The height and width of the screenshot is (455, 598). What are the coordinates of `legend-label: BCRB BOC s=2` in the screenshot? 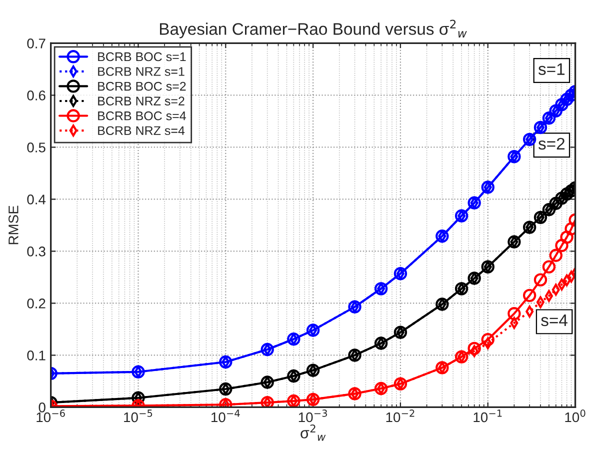 It's located at (142, 86).